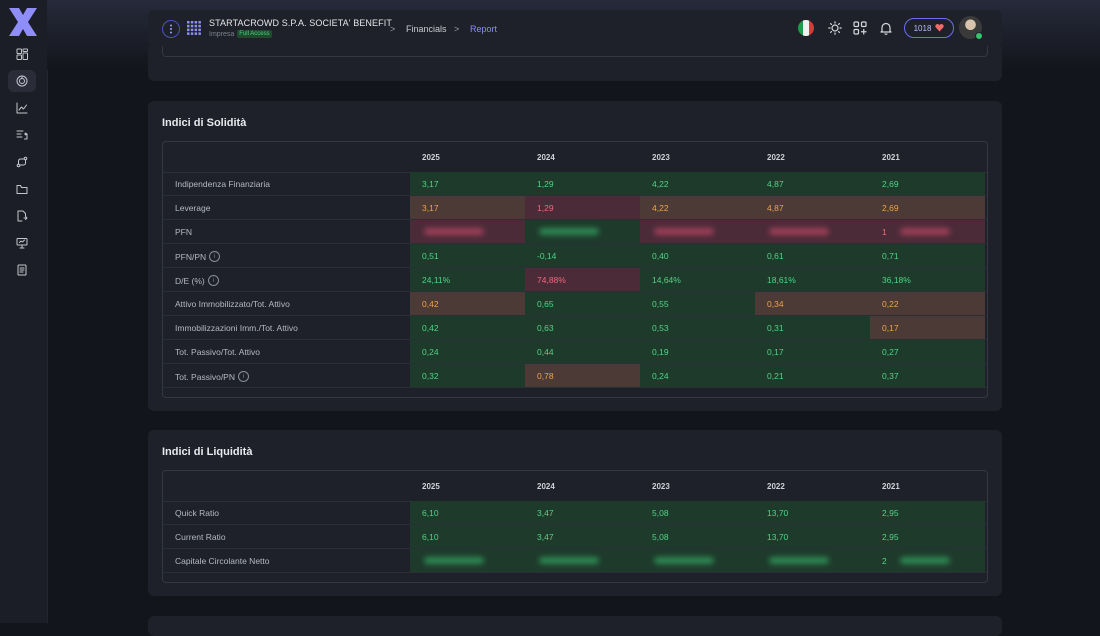 The width and height of the screenshot is (1100, 636). I want to click on sidebar-item-folder, so click(22, 189).